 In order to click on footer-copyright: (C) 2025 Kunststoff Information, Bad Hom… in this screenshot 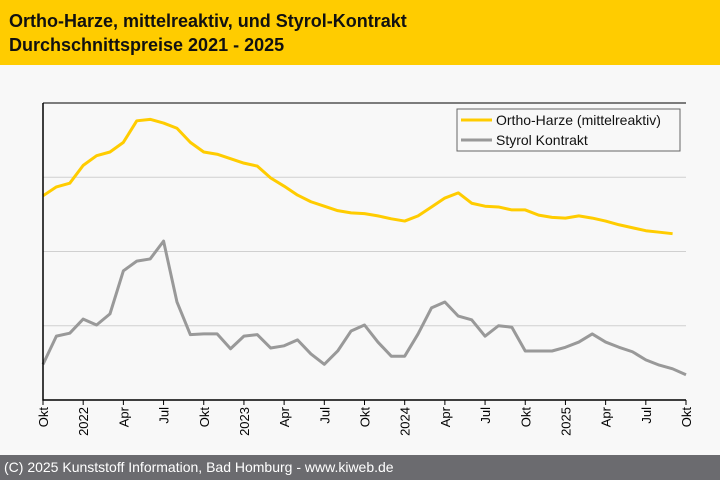, I will do `click(360, 467)`.